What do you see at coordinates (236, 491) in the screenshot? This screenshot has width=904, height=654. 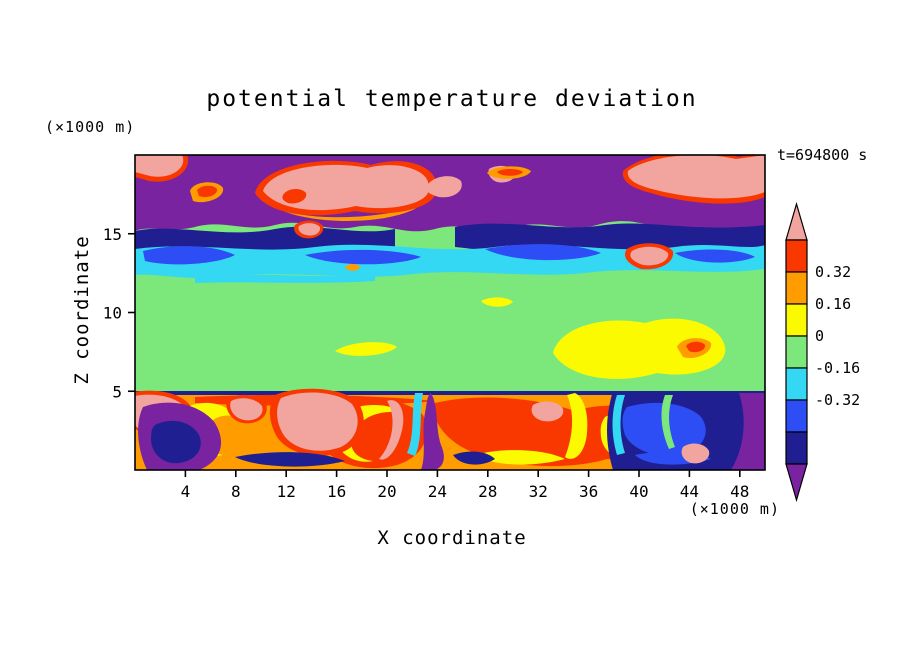 I see `x-tick-label: 8` at bounding box center [236, 491].